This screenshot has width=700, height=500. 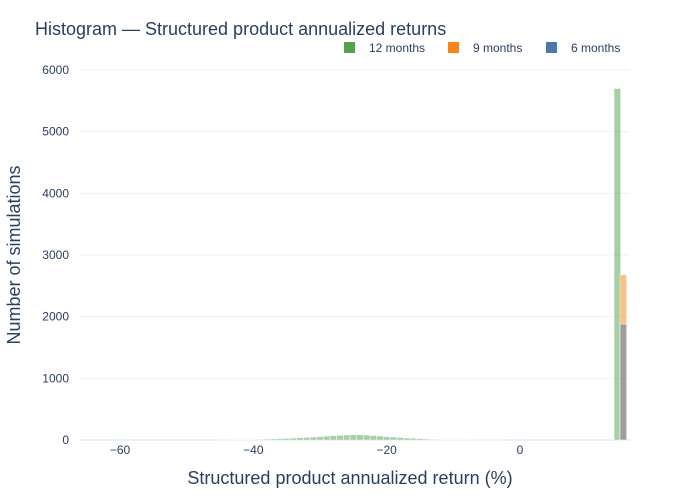 What do you see at coordinates (520, 450) in the screenshot?
I see `x-tick-label: 0` at bounding box center [520, 450].